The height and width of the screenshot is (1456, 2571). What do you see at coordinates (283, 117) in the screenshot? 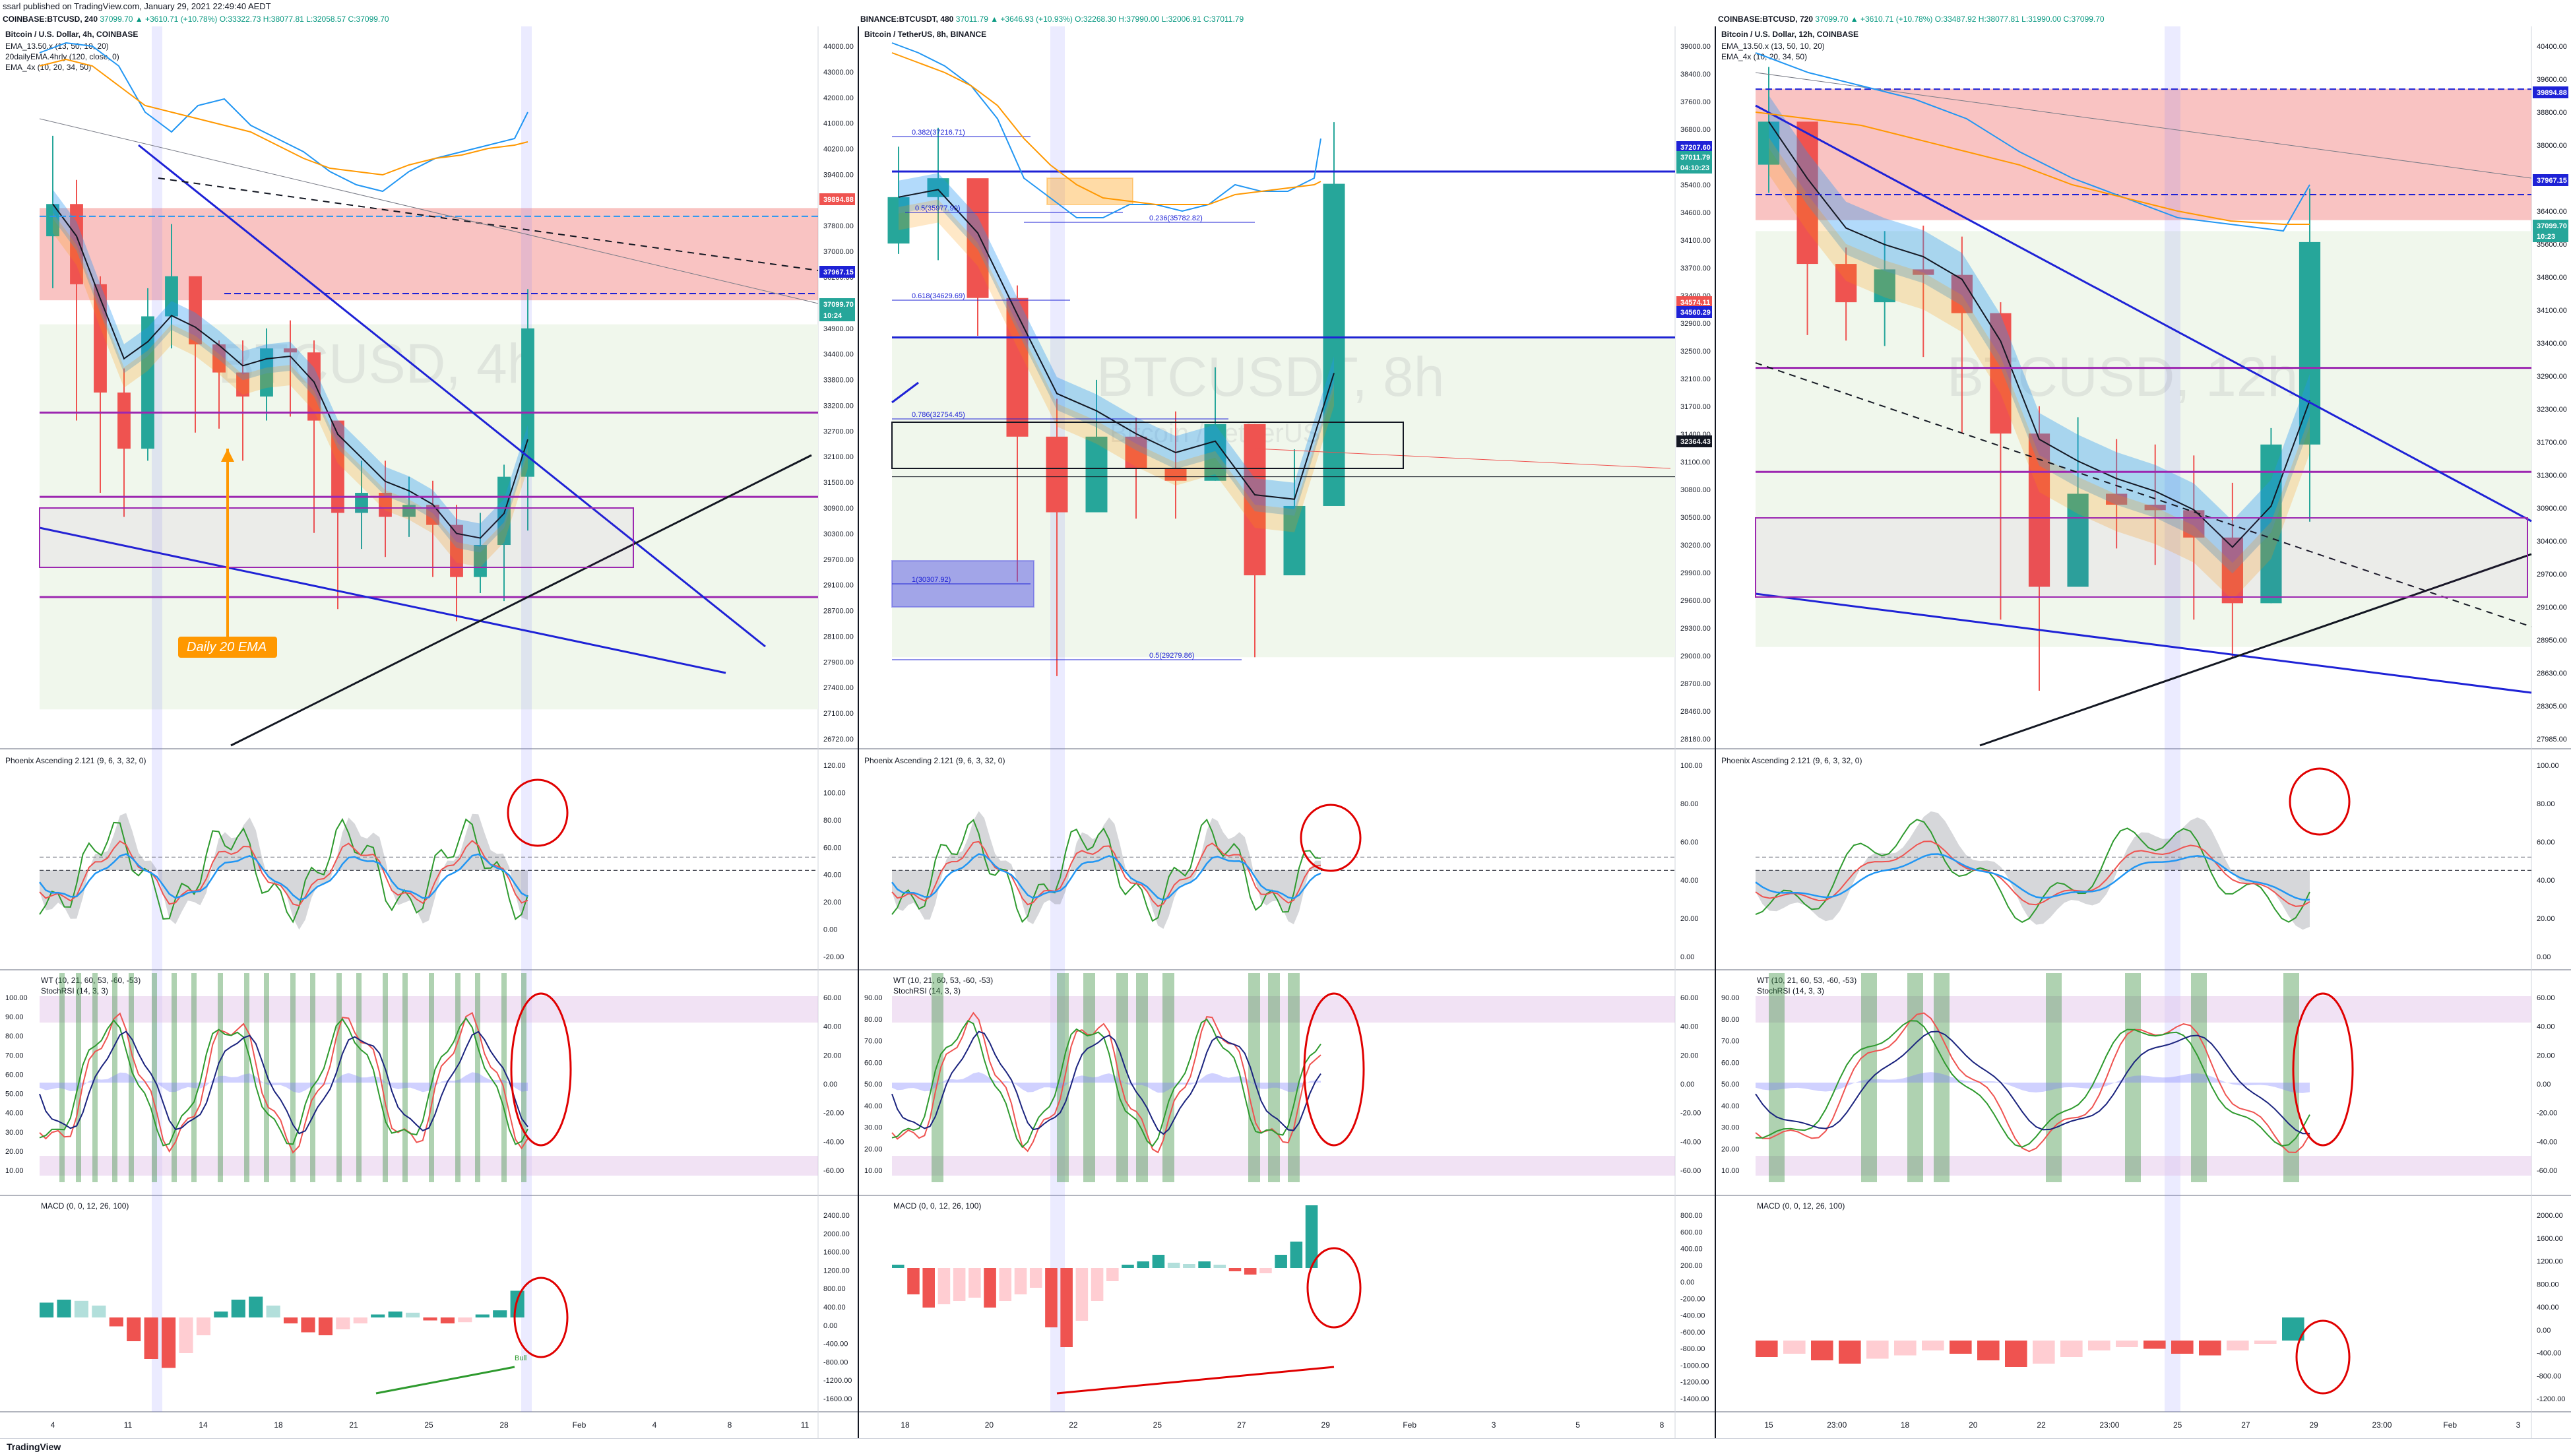
I see `macd-line` at bounding box center [283, 117].